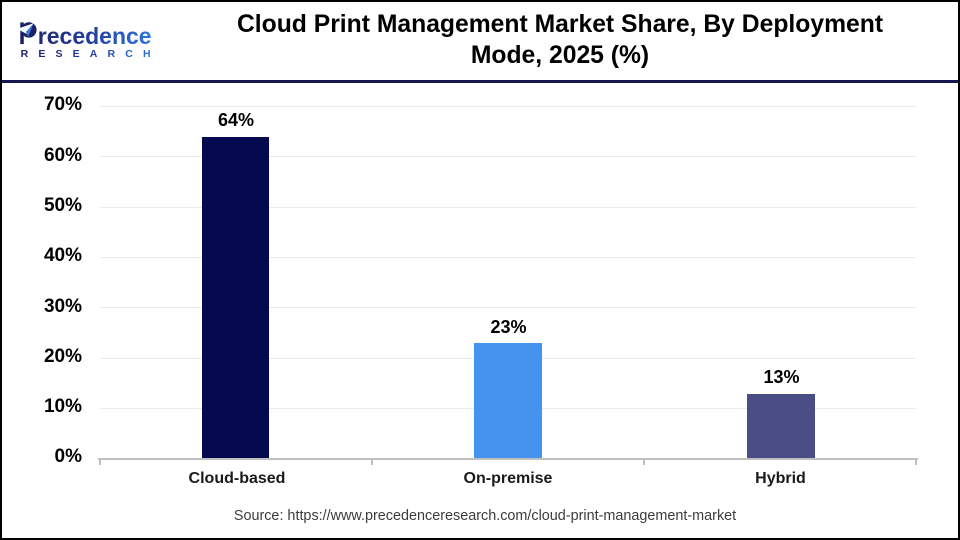  I want to click on svg-text: RESEARCH, so click(91, 54).